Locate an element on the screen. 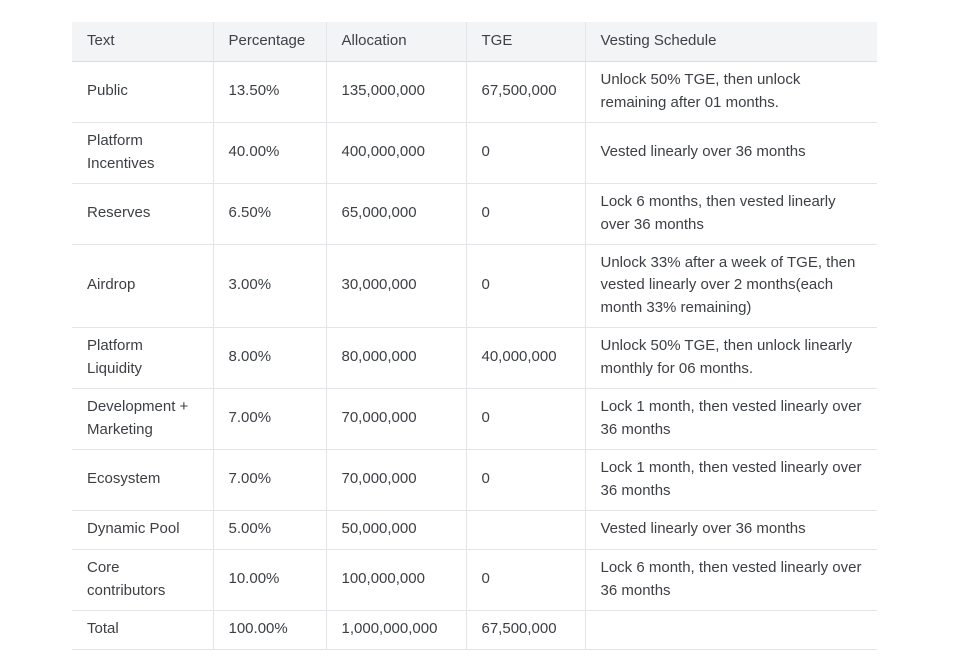 Image resolution: width=953 pixels, height=666 pixels. cell-percentage: 8.00% is located at coordinates (269, 358).